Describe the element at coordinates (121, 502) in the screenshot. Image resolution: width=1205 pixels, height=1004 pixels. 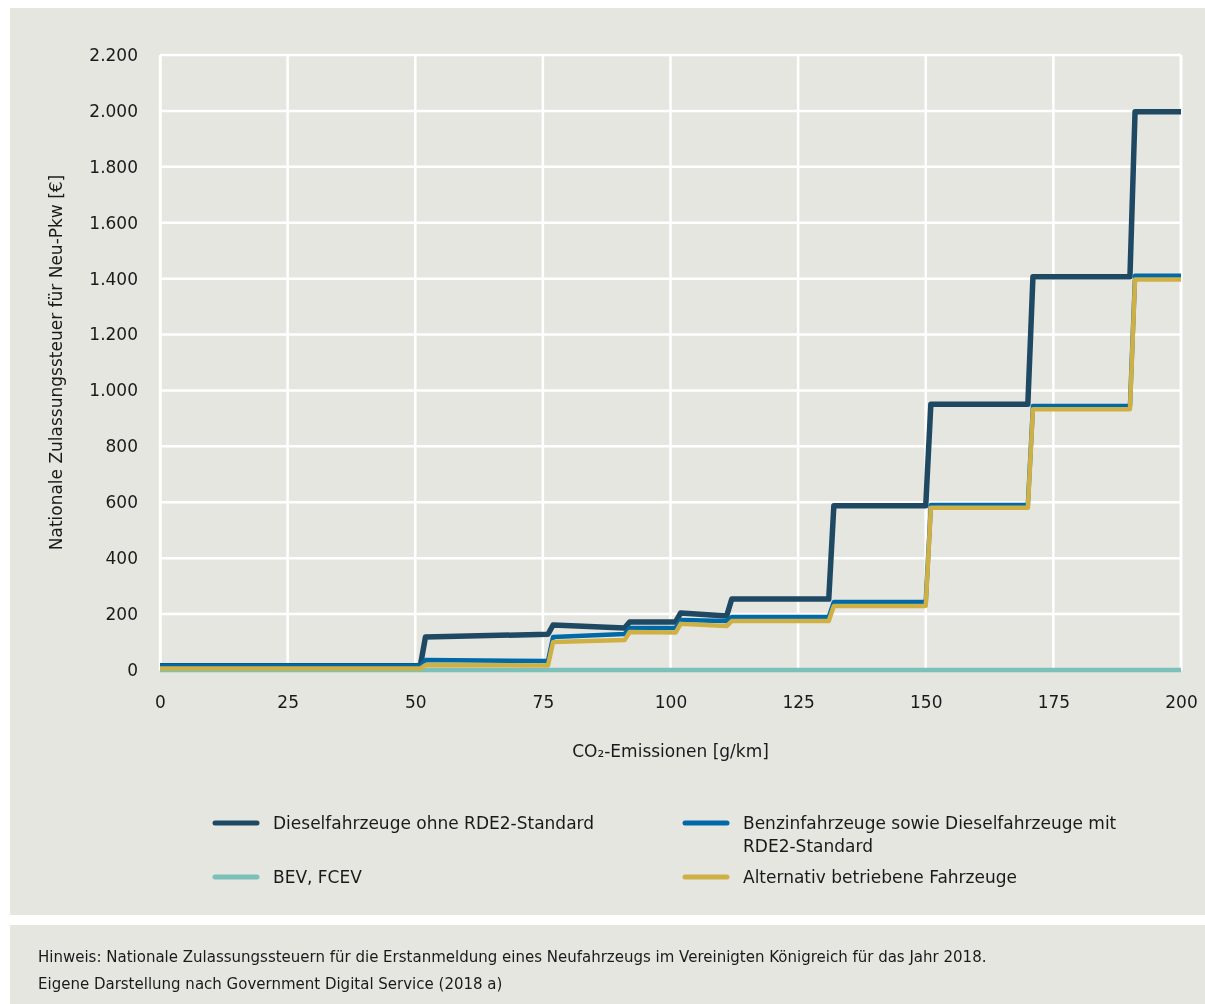
I see `y-tick-label: 600` at that location.